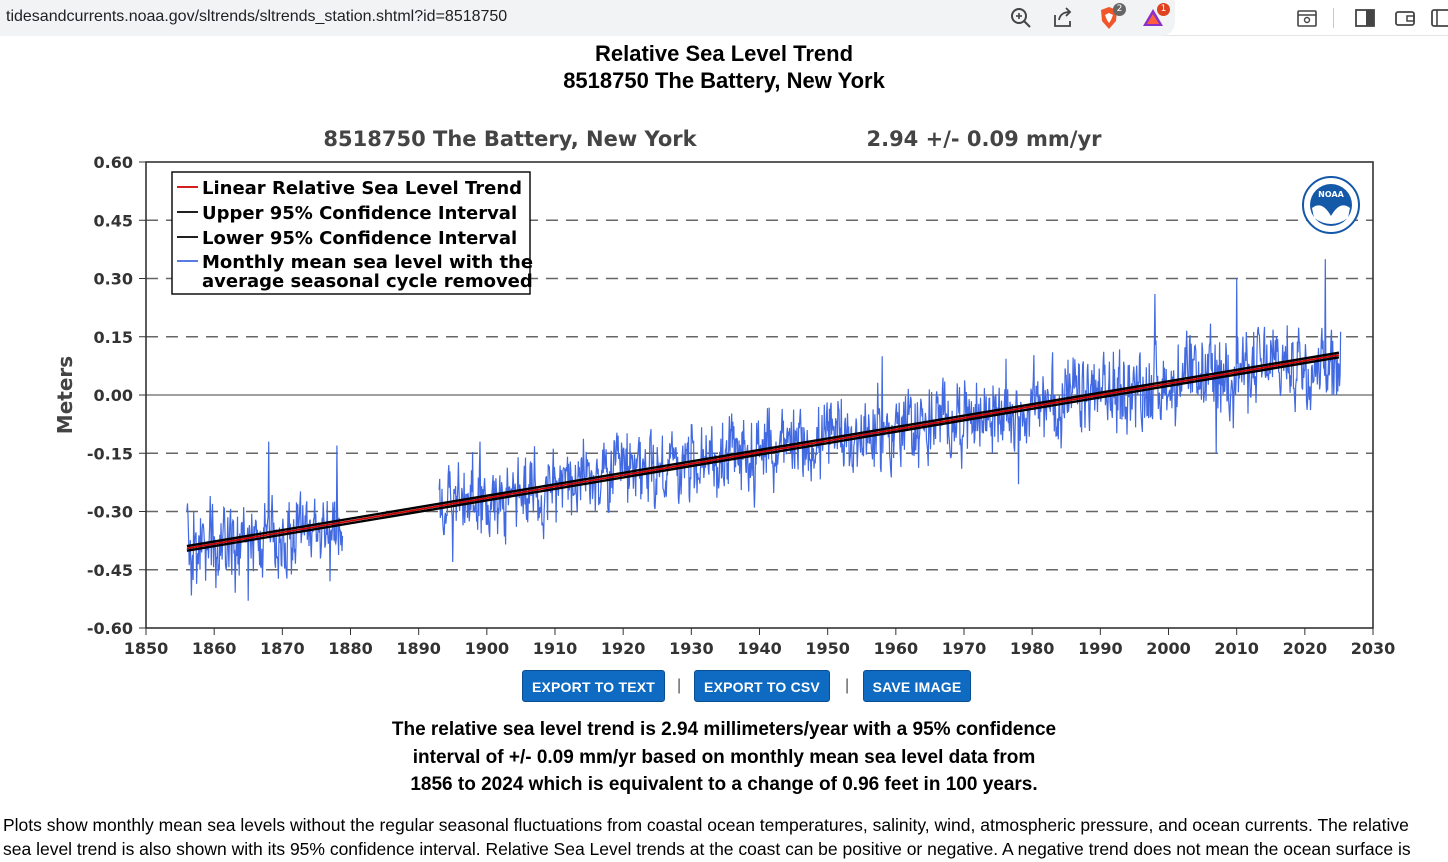 The width and height of the screenshot is (1448, 862). Describe the element at coordinates (593, 686) in the screenshot. I see `export-to-text-button: EXPORT TO TEXT` at that location.